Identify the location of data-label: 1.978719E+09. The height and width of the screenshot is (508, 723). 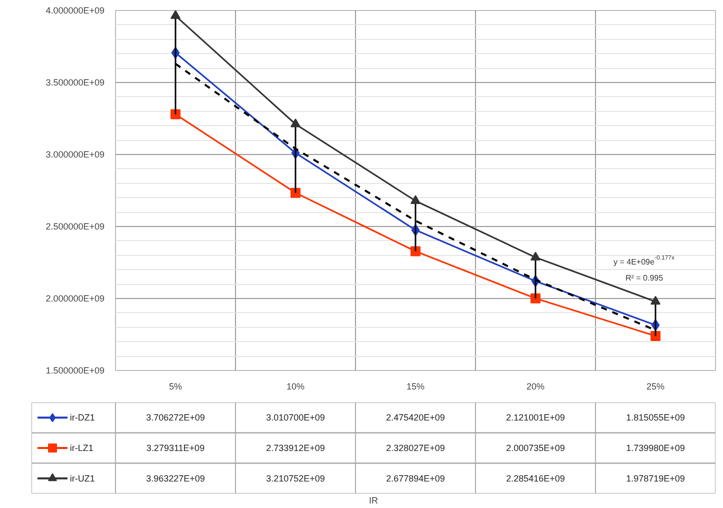
(655, 478).